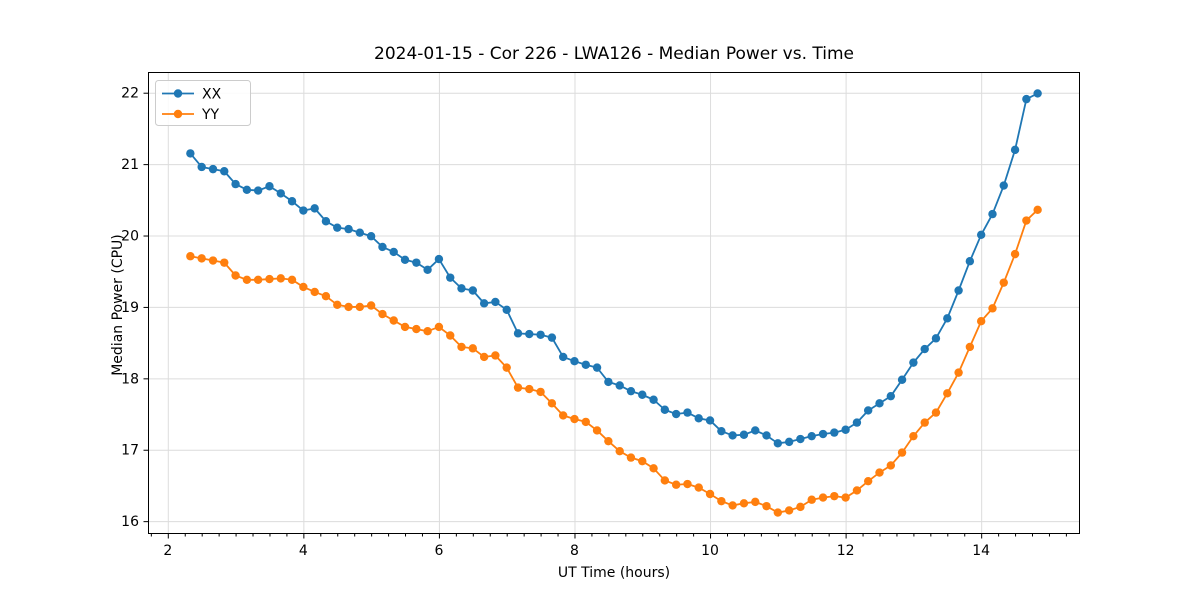  Describe the element at coordinates (130, 522) in the screenshot. I see `y-tick-label: 16` at that location.